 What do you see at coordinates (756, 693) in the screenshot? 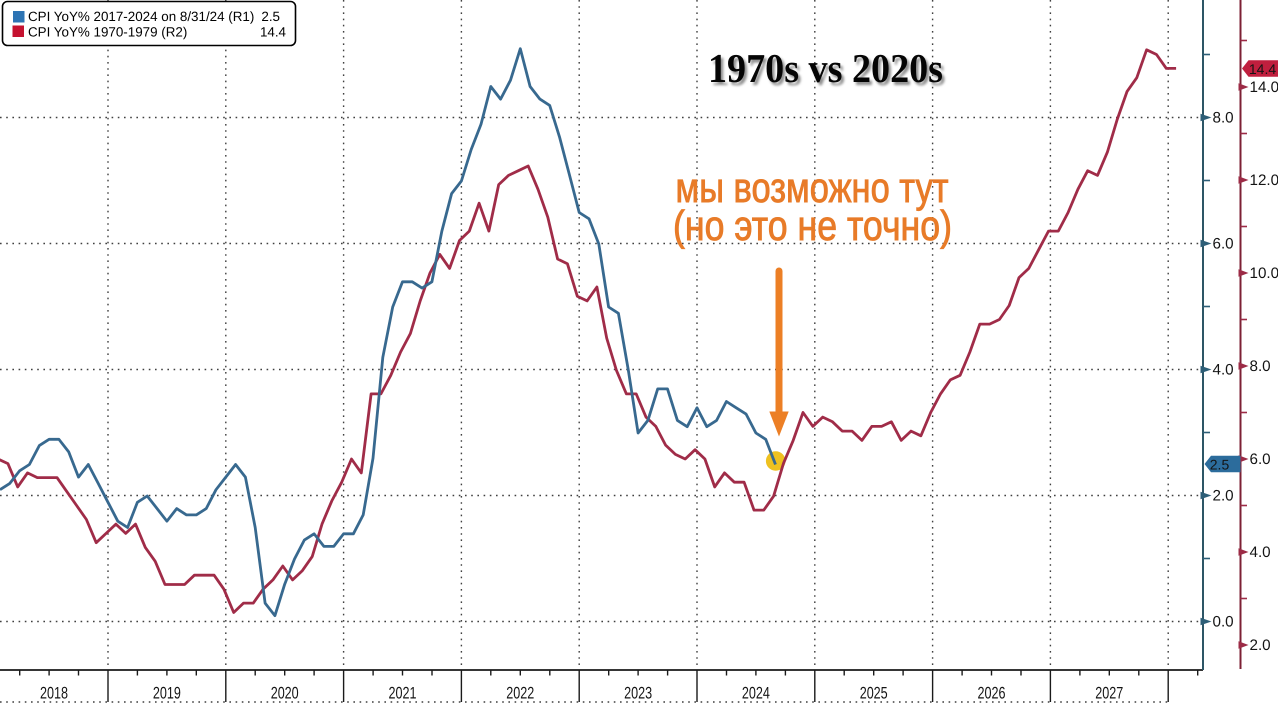
I see `svg-text: 2024` at bounding box center [756, 693].